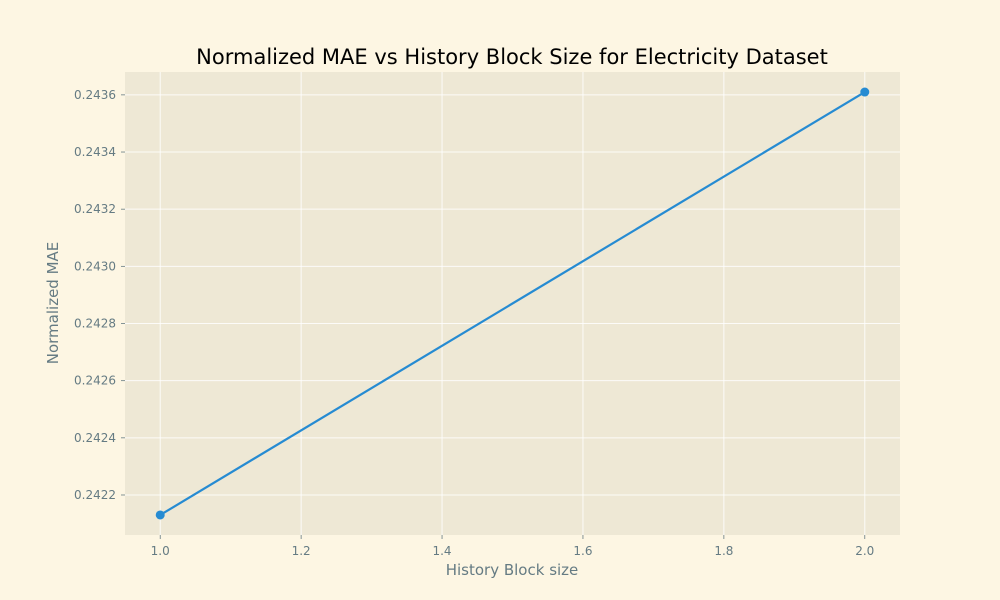 The height and width of the screenshot is (600, 1000). What do you see at coordinates (95, 438) in the screenshot?
I see `y-tick-label: 0.2424` at bounding box center [95, 438].